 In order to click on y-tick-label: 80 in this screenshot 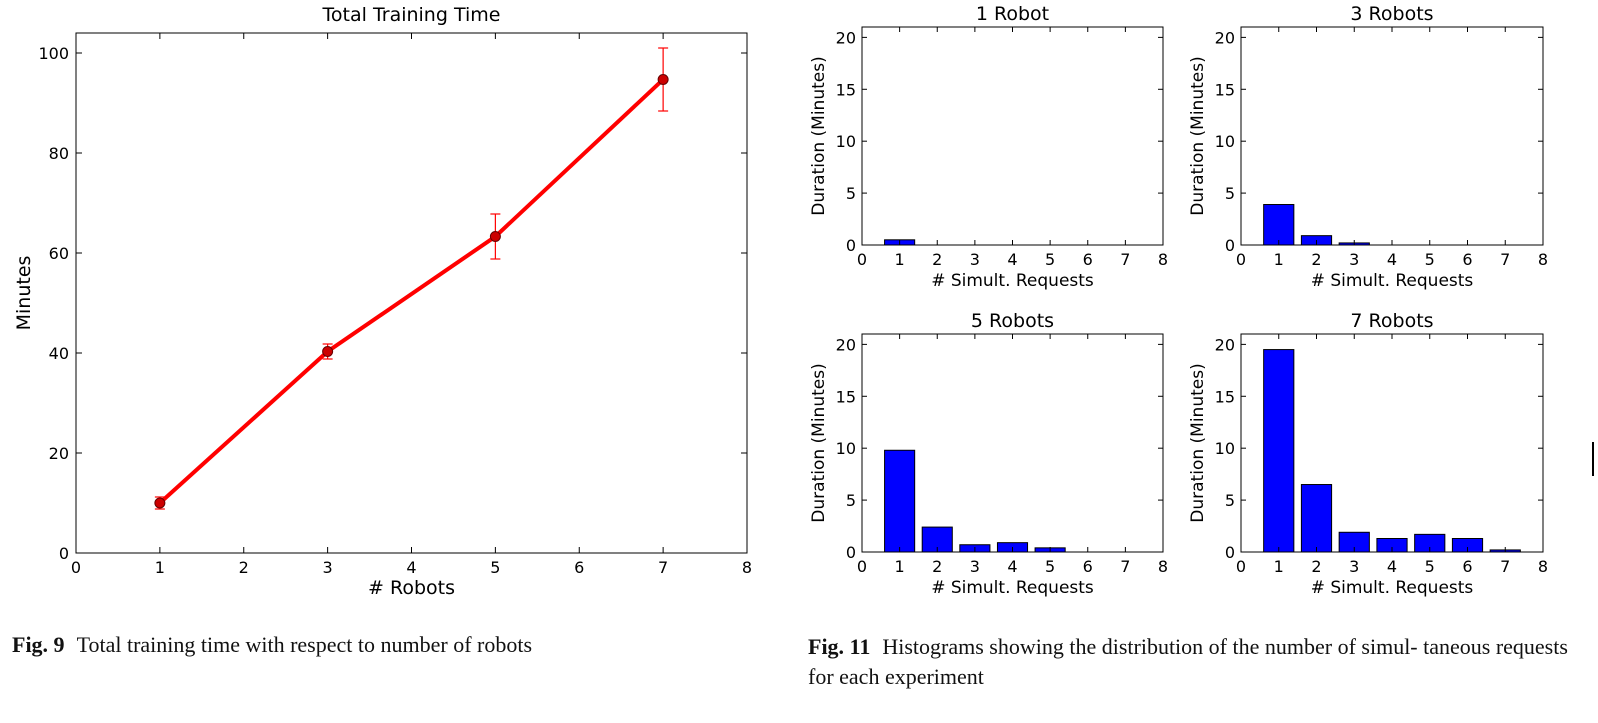, I will do `click(59, 153)`.